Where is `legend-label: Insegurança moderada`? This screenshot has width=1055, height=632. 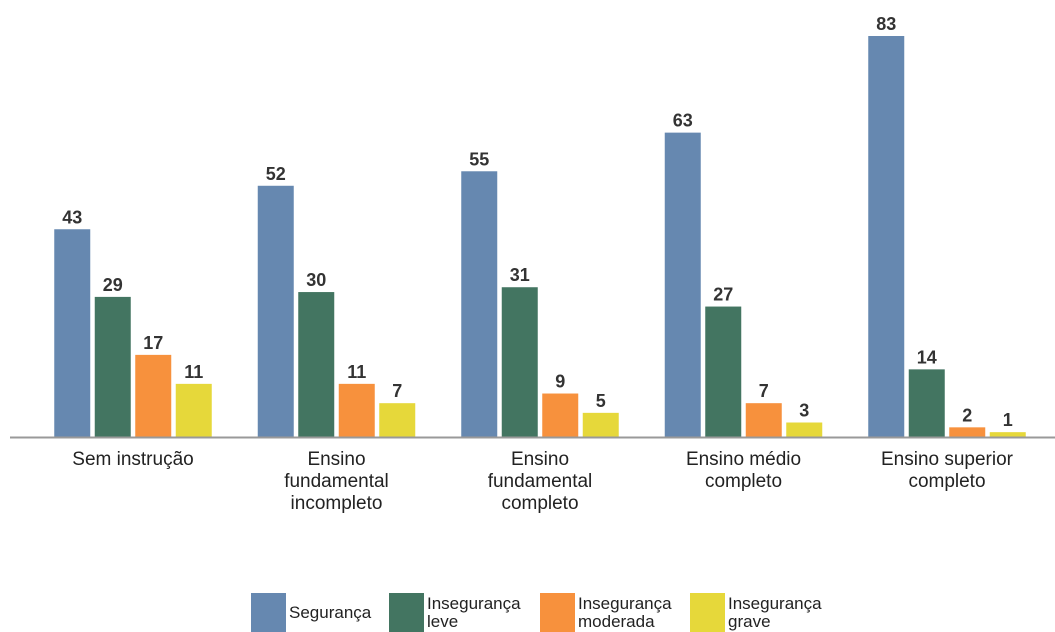 legend-label: Insegurança moderada is located at coordinates (625, 612).